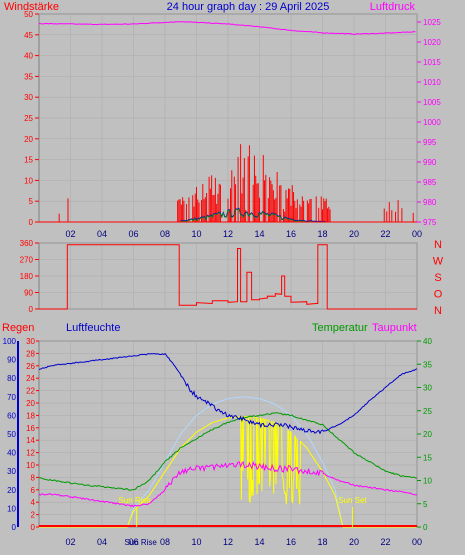 The image size is (465, 555). What do you see at coordinates (33, 490) in the screenshot?
I see `rain-tick-label: 6` at bounding box center [33, 490].